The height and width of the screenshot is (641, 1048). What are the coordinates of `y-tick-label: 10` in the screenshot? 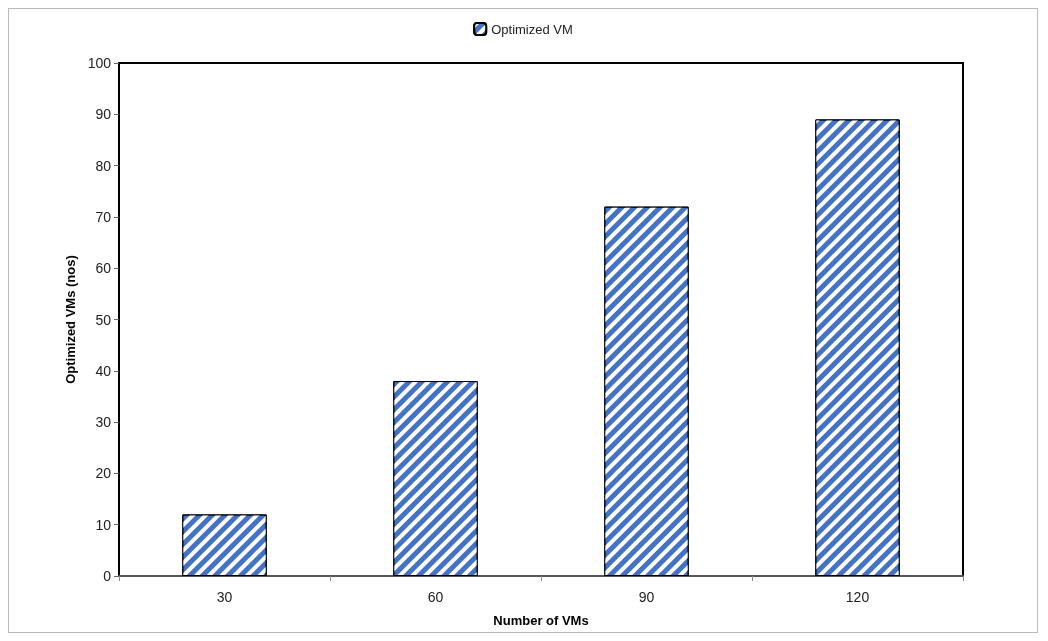 It's located at (103, 524).